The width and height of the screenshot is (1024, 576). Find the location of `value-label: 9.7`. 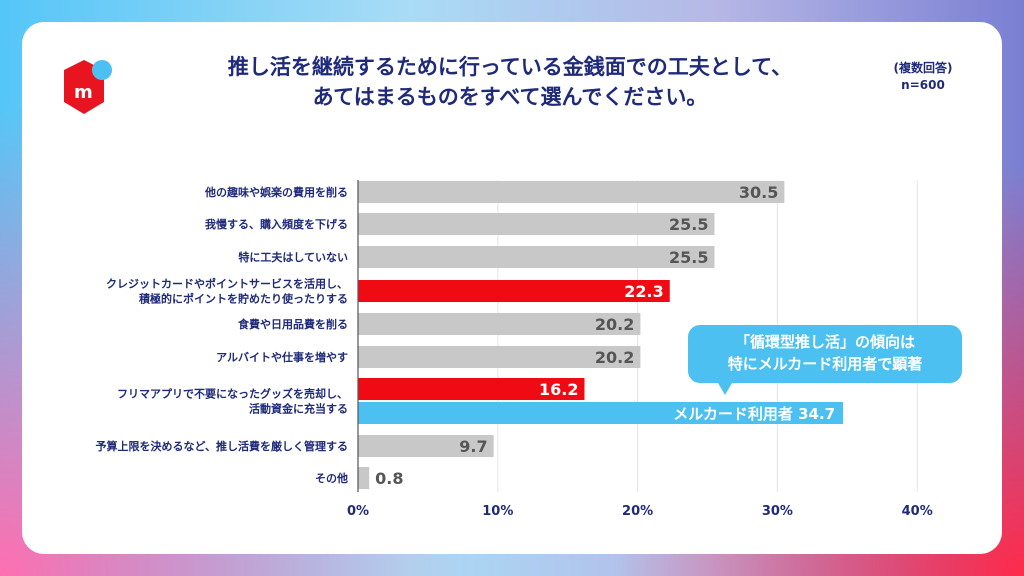

value-label: 9.7 is located at coordinates (473, 446).